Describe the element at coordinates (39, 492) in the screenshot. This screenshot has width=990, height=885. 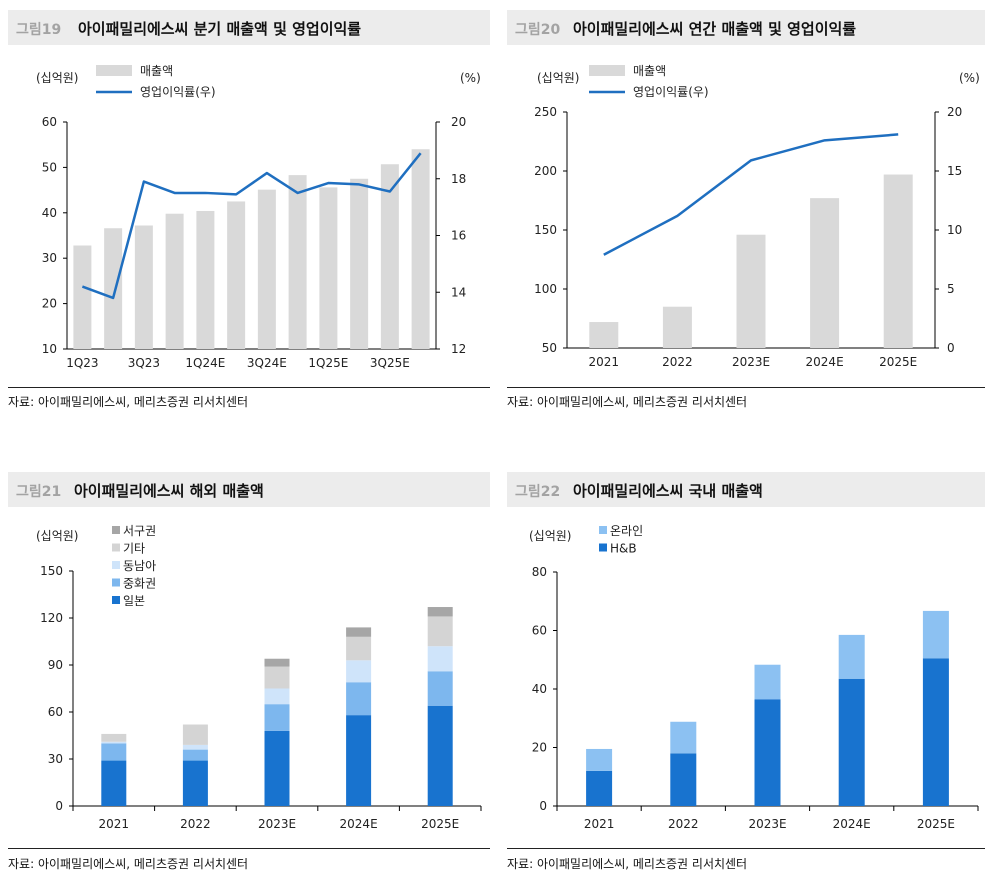
I see `figure-number: 그림21` at that location.